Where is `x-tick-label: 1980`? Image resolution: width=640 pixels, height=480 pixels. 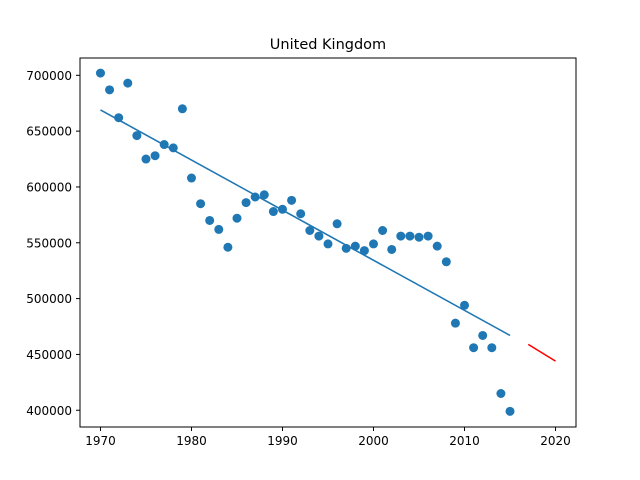
x-tick-label: 1980 is located at coordinates (191, 441).